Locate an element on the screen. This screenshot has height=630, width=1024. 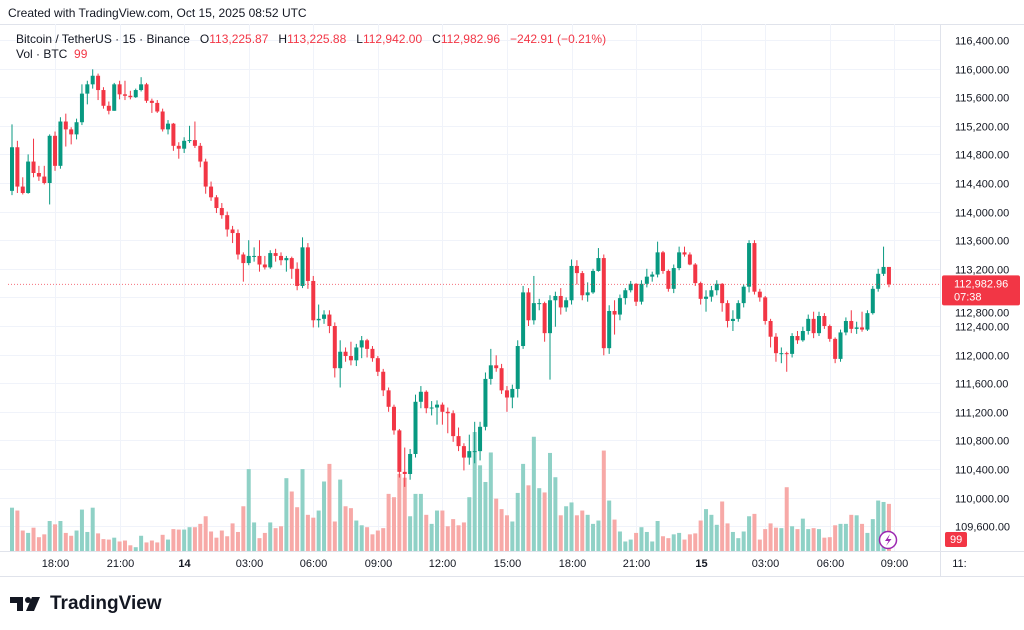
symbol-title: Bitcoin / TetherUS · 15 · Binance is located at coordinates (103, 39).